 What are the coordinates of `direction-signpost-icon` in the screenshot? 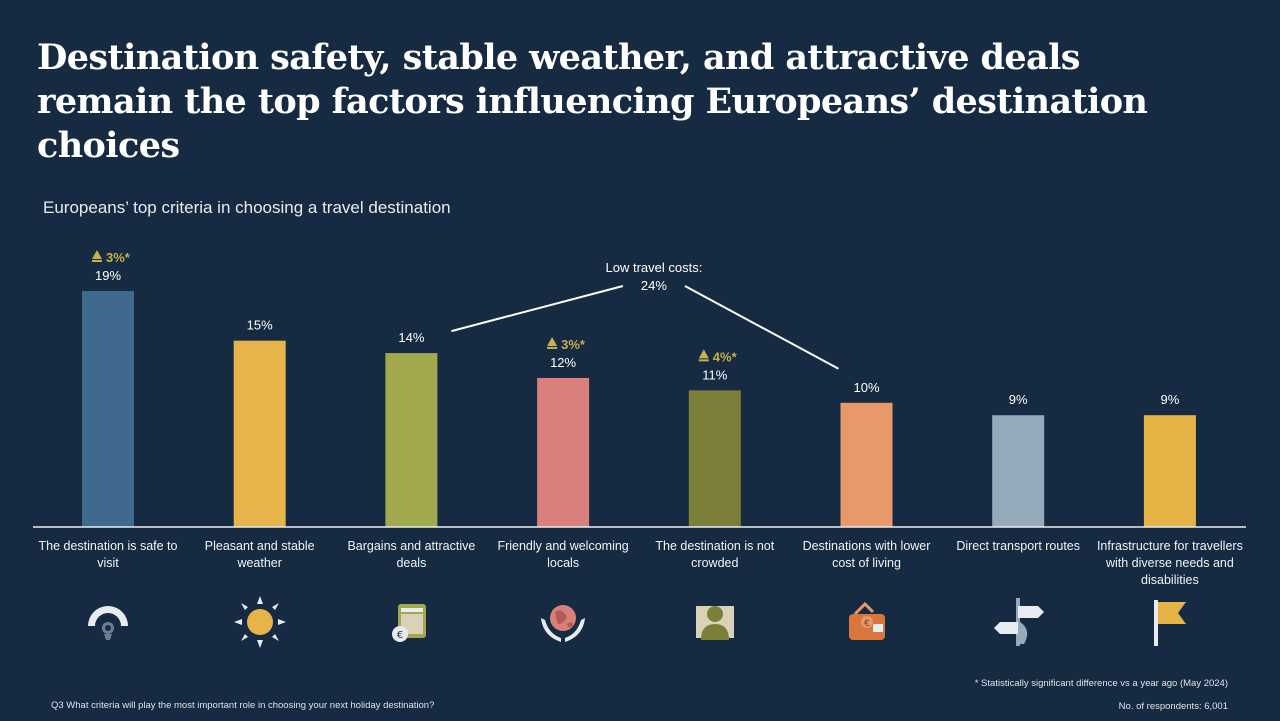 It's located at (1018, 622).